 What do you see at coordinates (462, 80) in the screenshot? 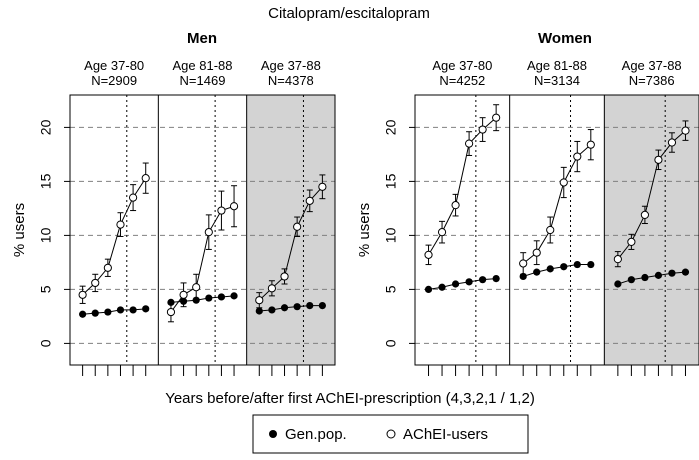
I see `group-n: N=4252` at bounding box center [462, 80].